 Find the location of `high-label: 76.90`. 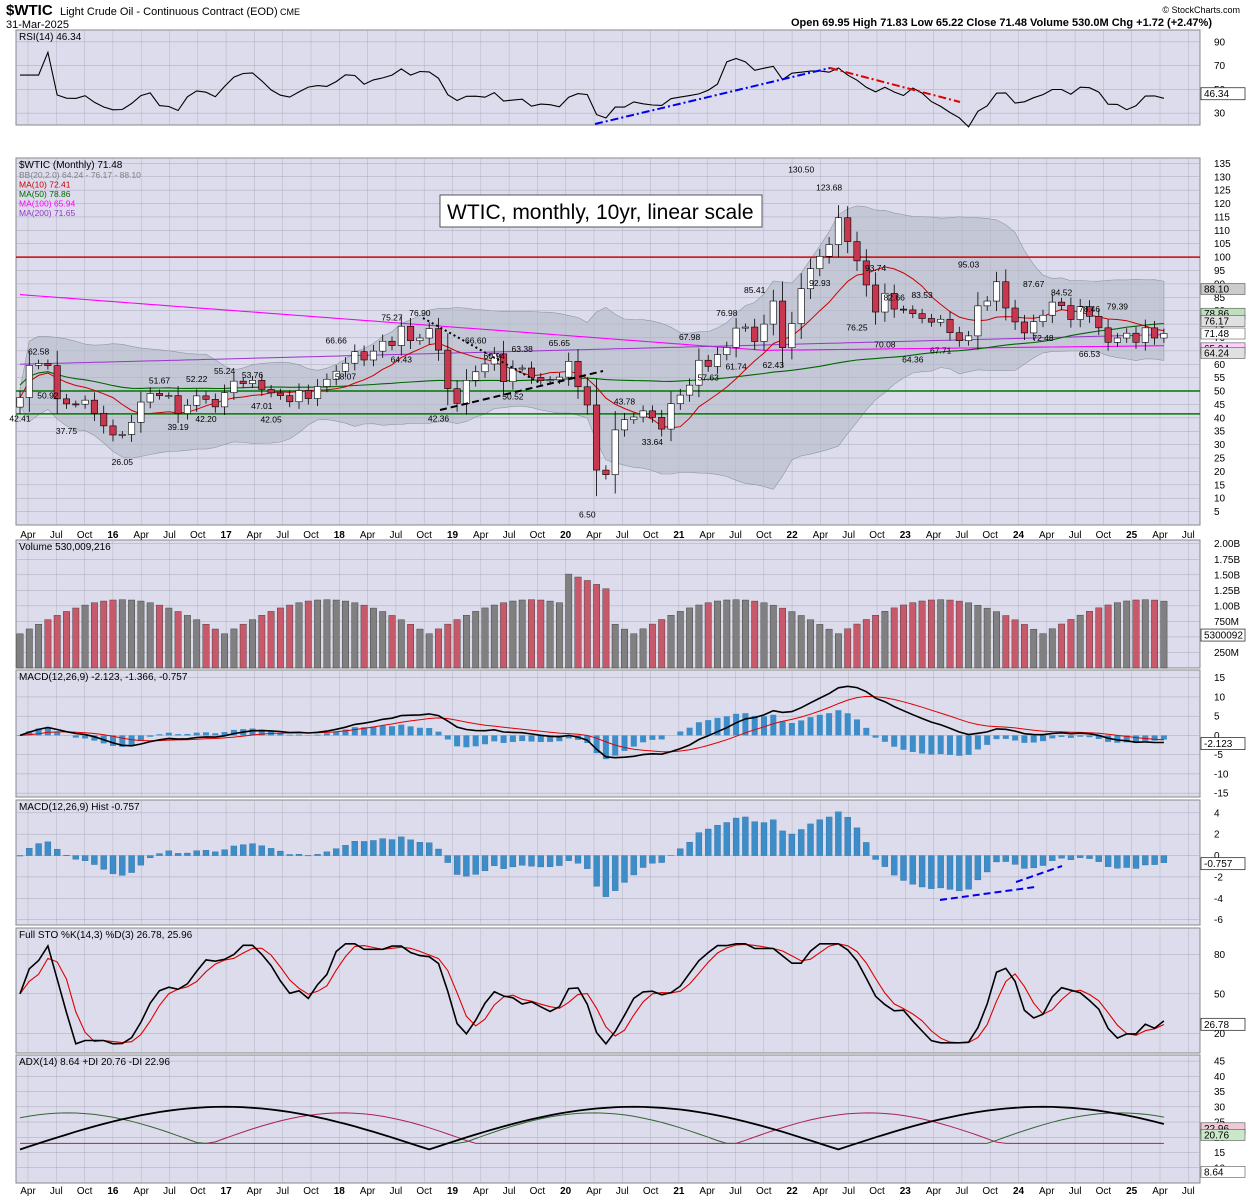

high-label: 76.90 is located at coordinates (420, 313).